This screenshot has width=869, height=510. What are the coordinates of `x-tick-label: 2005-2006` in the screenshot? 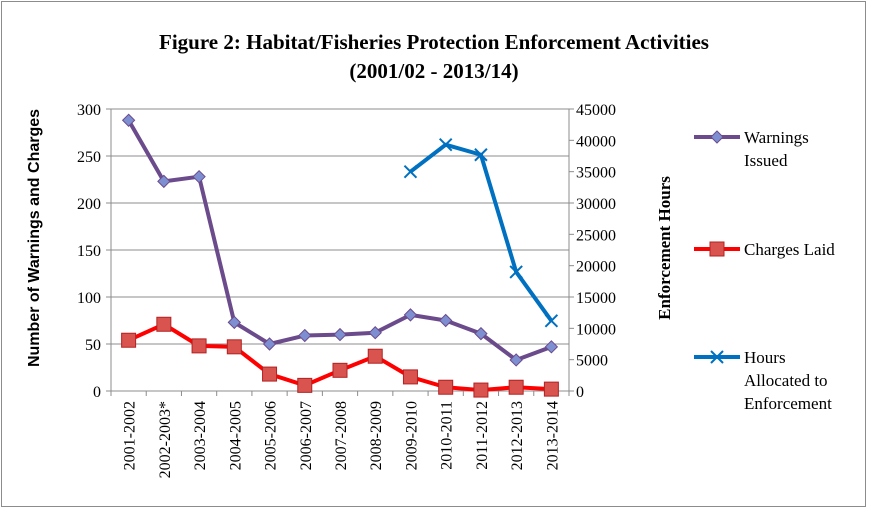 It's located at (271, 435).